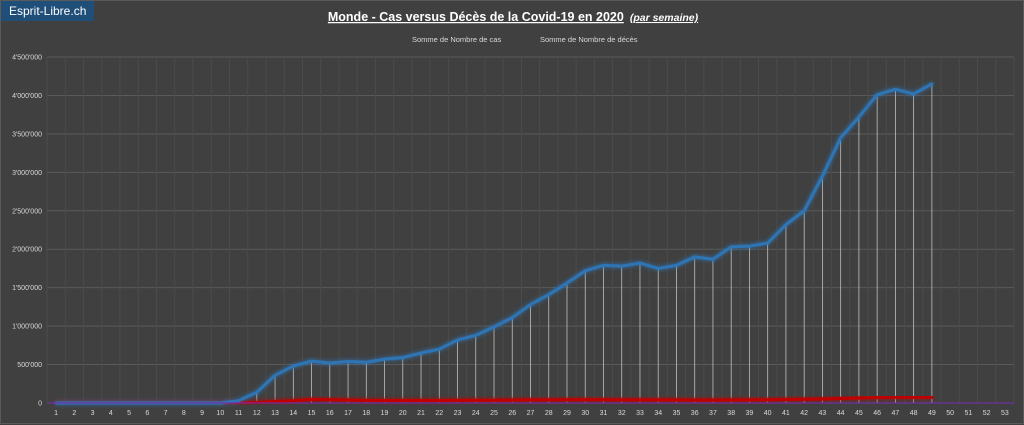 Image resolution: width=1024 pixels, height=425 pixels. Describe the element at coordinates (202, 413) in the screenshot. I see `x-tick-label: 9` at that location.